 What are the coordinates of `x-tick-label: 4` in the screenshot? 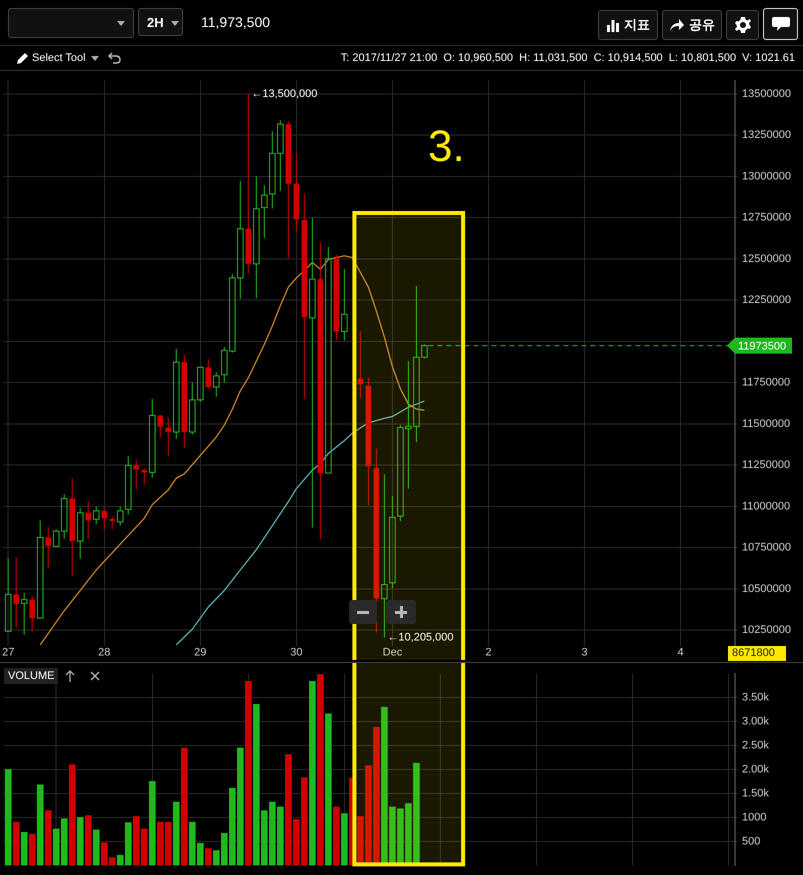 It's located at (681, 652).